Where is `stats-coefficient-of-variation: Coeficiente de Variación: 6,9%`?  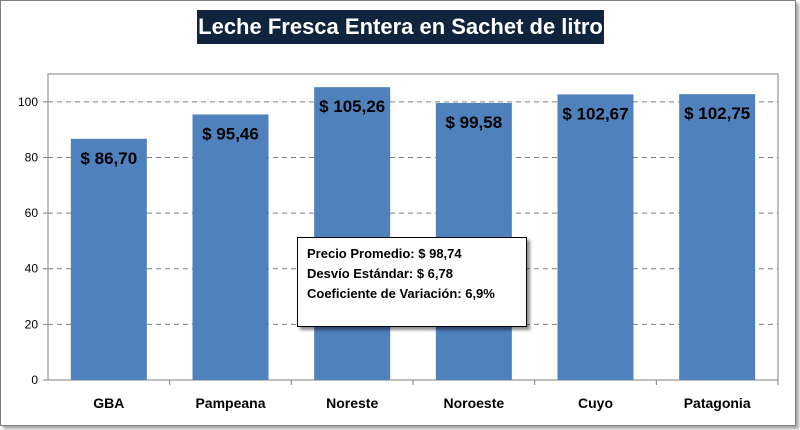 stats-coefficient-of-variation: Coeficiente de Variación: 6,9% is located at coordinates (401, 293).